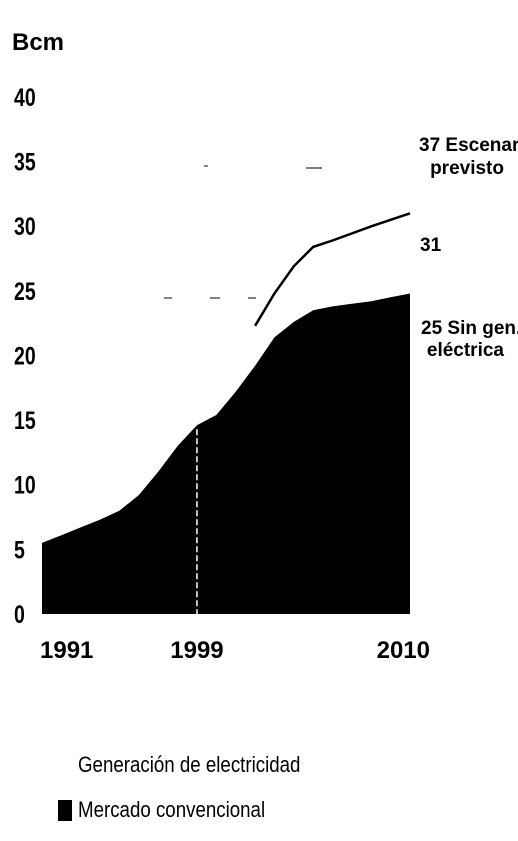 The width and height of the screenshot is (518, 841). What do you see at coordinates (38, 42) in the screenshot?
I see `y-axis-label: Bcm` at bounding box center [38, 42].